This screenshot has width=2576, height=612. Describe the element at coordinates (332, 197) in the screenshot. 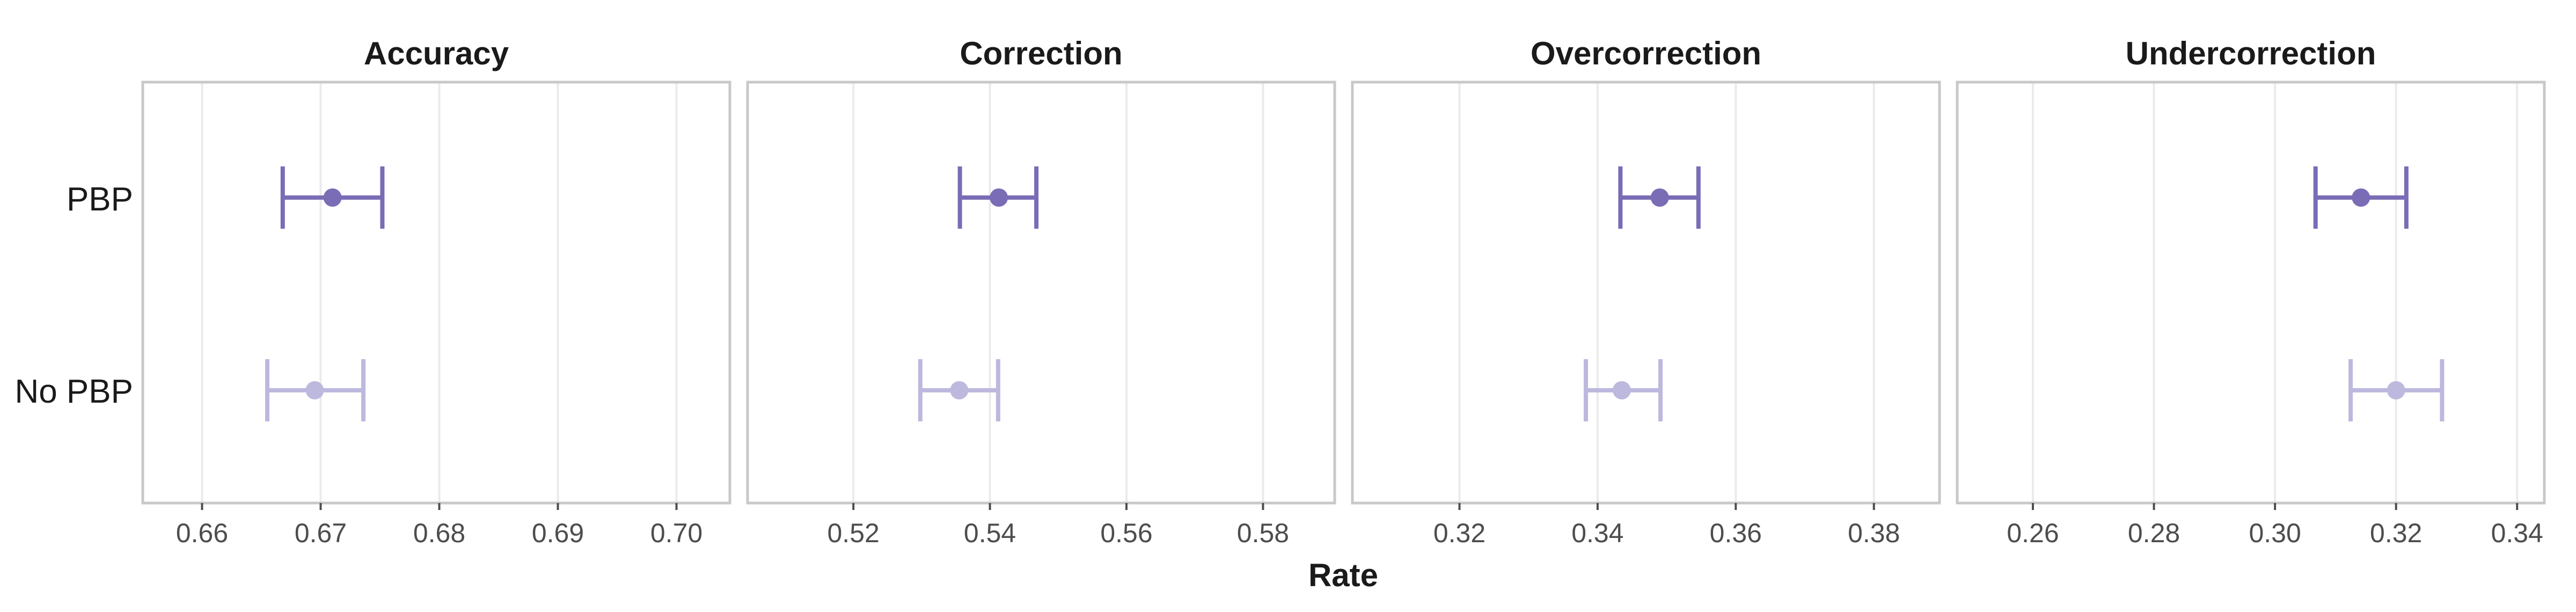

I see `point-accuracy-pbp` at that location.